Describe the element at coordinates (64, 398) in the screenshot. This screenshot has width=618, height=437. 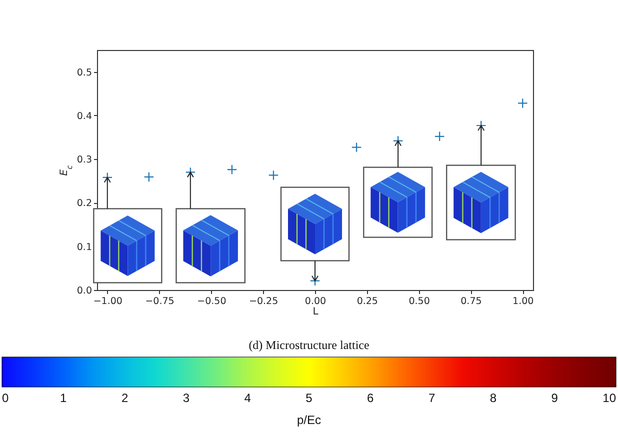
I see `color-bar-label: 1` at that location.